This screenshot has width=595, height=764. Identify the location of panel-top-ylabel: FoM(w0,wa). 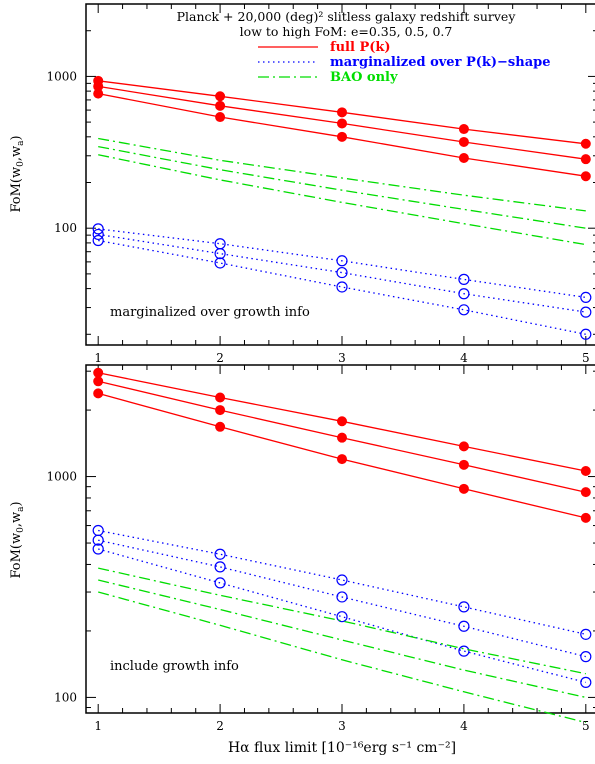
(17, 173).